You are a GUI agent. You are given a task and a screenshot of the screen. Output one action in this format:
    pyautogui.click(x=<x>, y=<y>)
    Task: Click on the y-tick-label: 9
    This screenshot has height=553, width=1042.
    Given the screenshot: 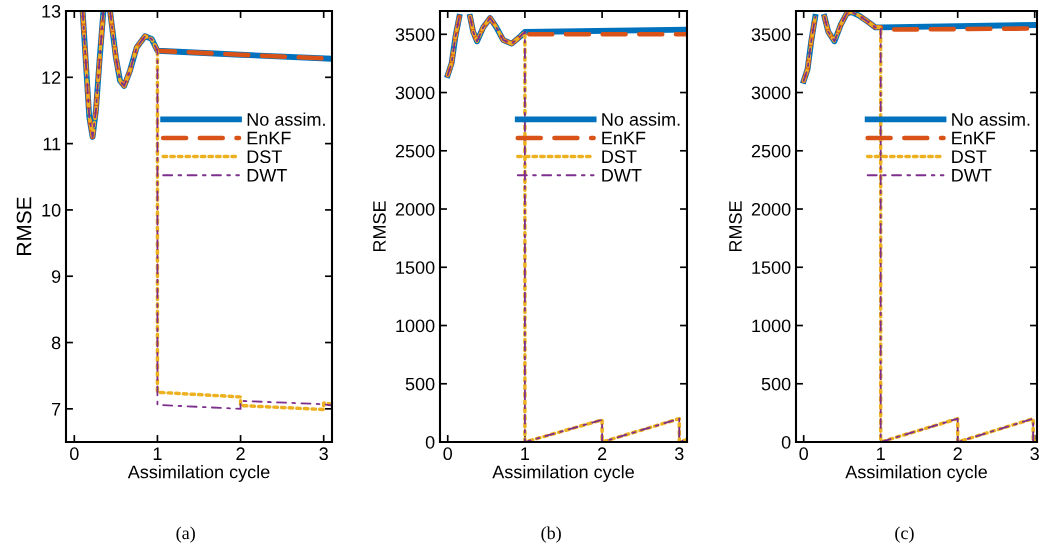 What is the action you would take?
    pyautogui.click(x=56, y=276)
    